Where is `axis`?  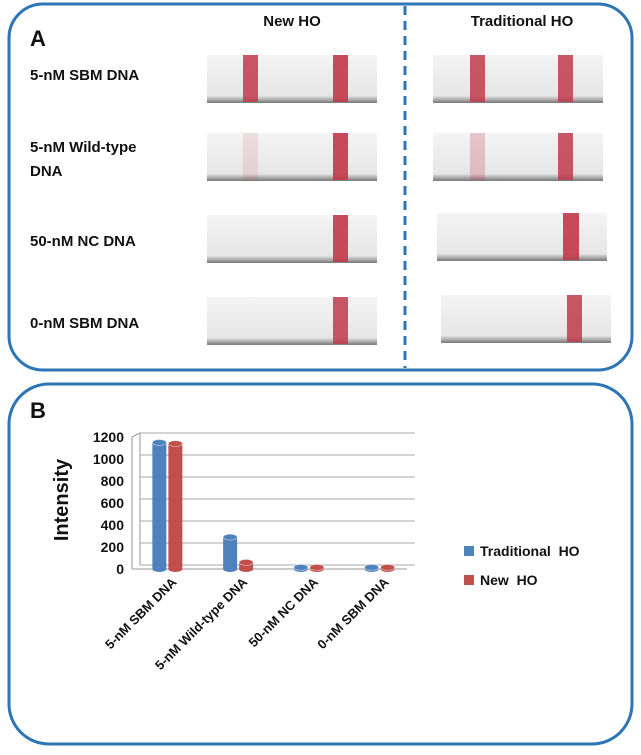
axis is located at coordinates (136, 435).